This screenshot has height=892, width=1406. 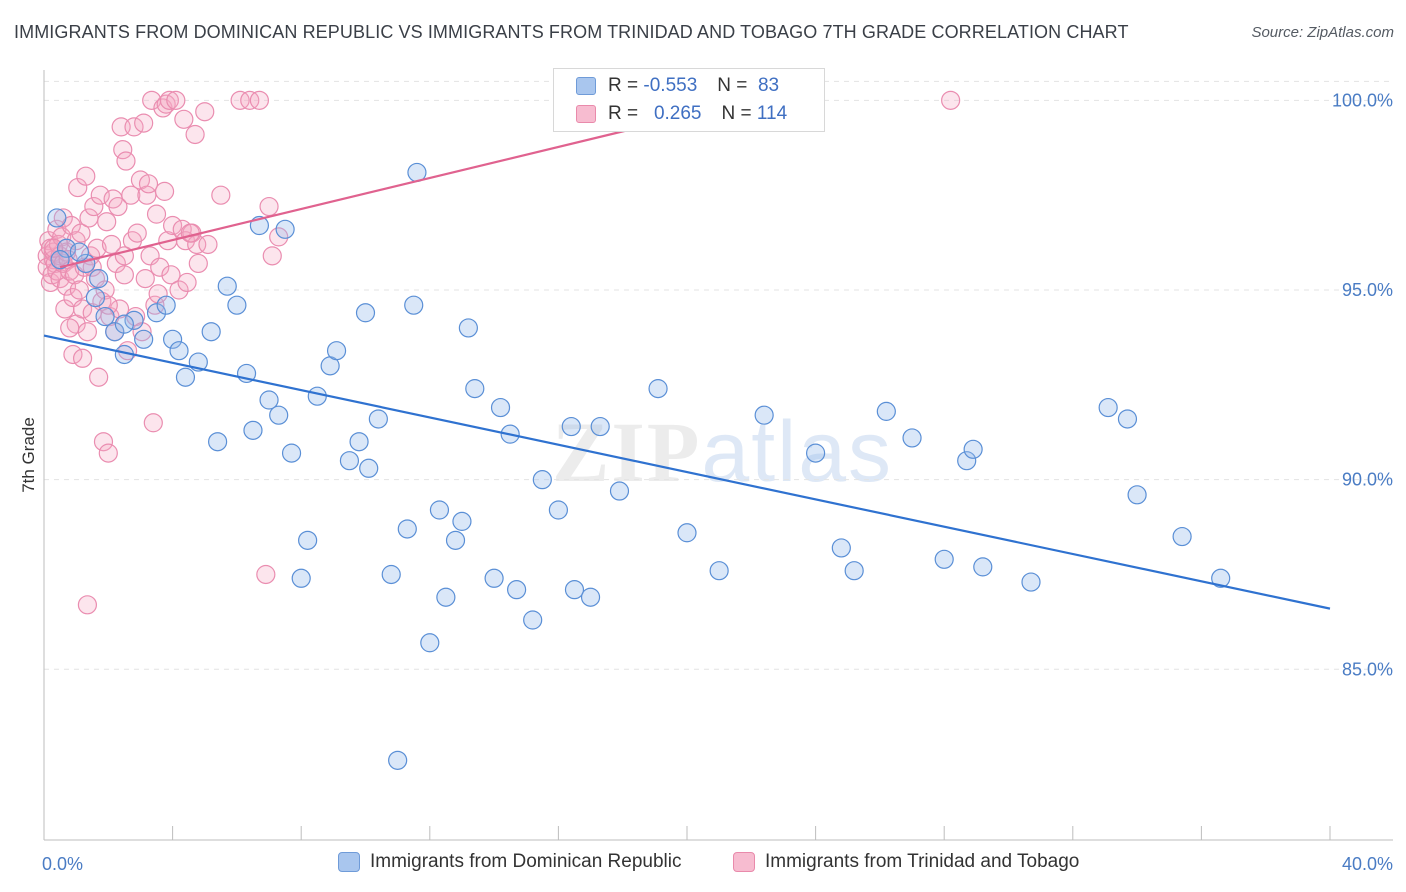 I want to click on legend-n-label: N =, so click(x=732, y=85).